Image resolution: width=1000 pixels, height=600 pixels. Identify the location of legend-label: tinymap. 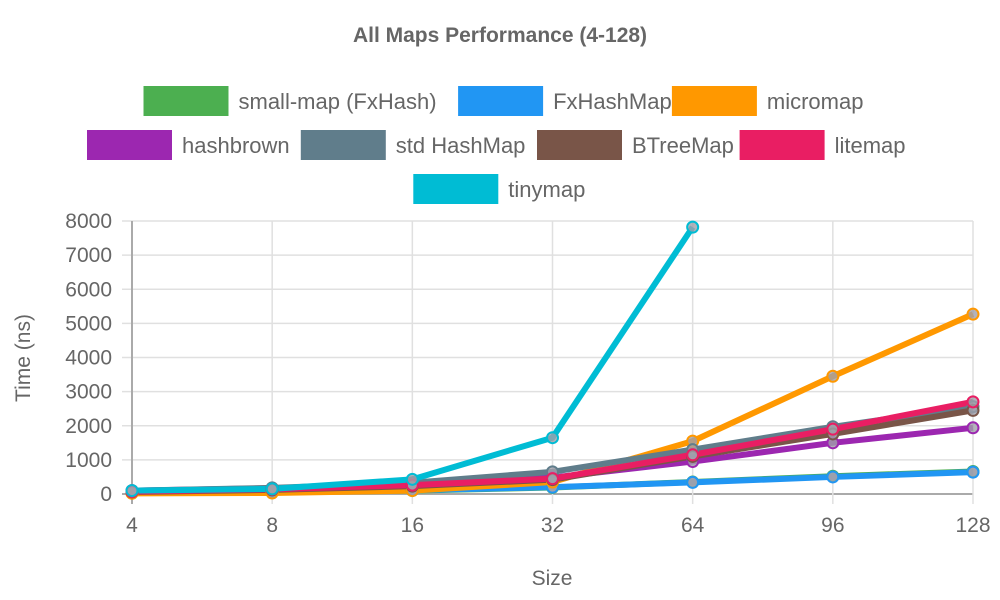
(546, 189).